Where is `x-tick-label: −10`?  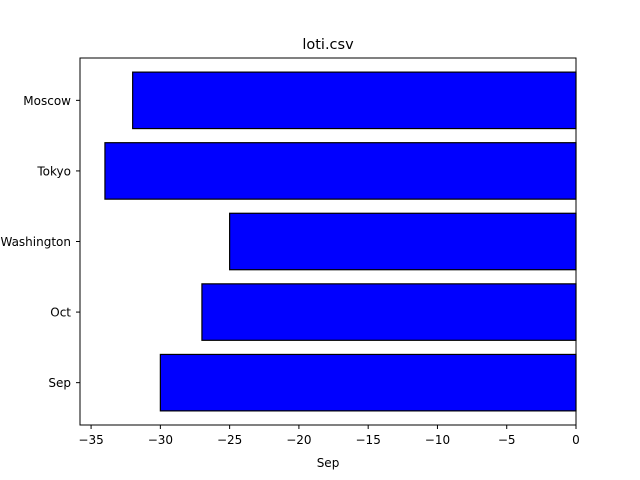 x-tick-label: −10 is located at coordinates (437, 440).